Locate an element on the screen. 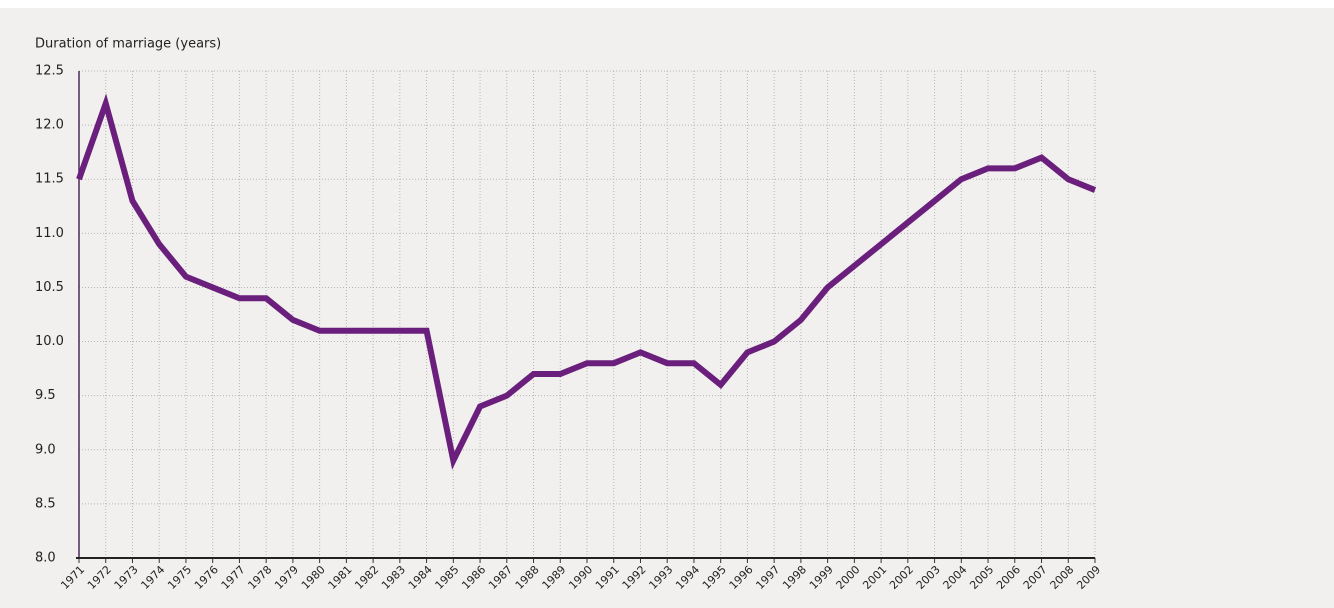 Image resolution: width=1334 pixels, height=608 pixels. y-tick-label: 10.5 is located at coordinates (49, 287).